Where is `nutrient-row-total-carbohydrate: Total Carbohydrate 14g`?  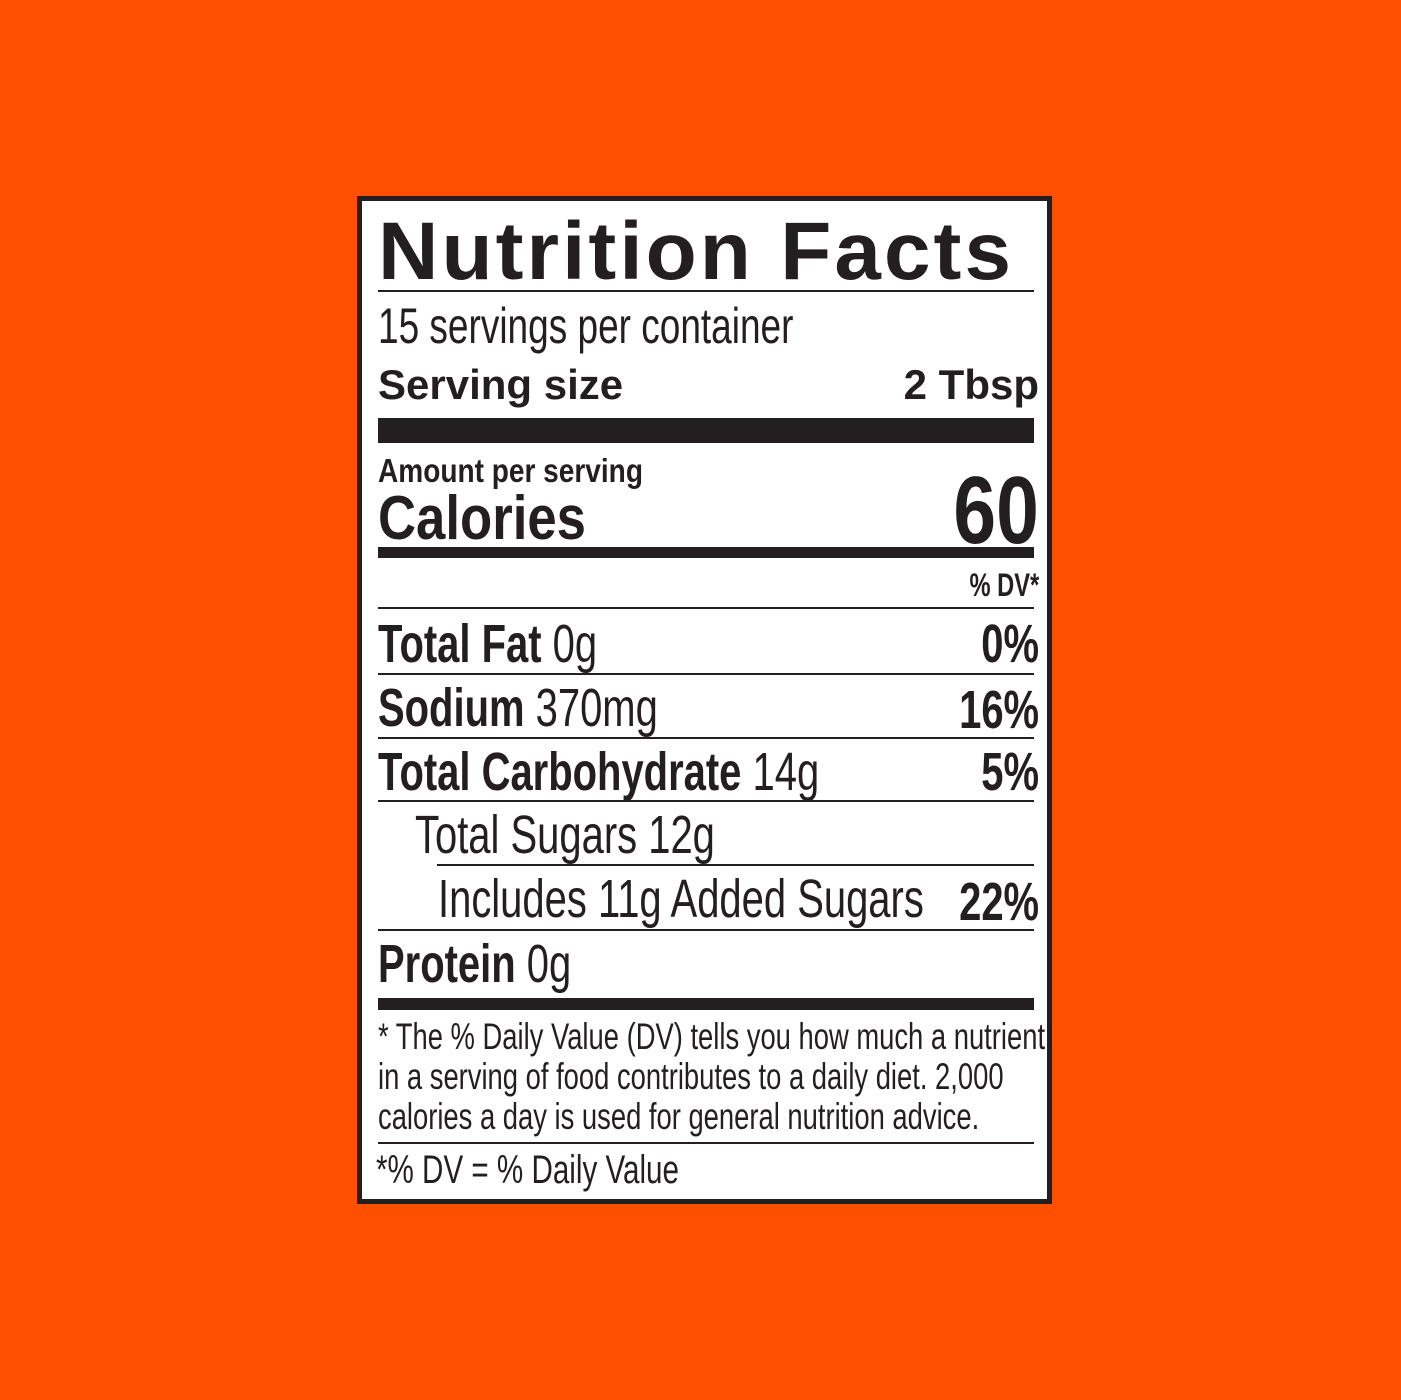
nutrient-row-total-carbohydrate: Total Carbohydrate 14g is located at coordinates (676, 772).